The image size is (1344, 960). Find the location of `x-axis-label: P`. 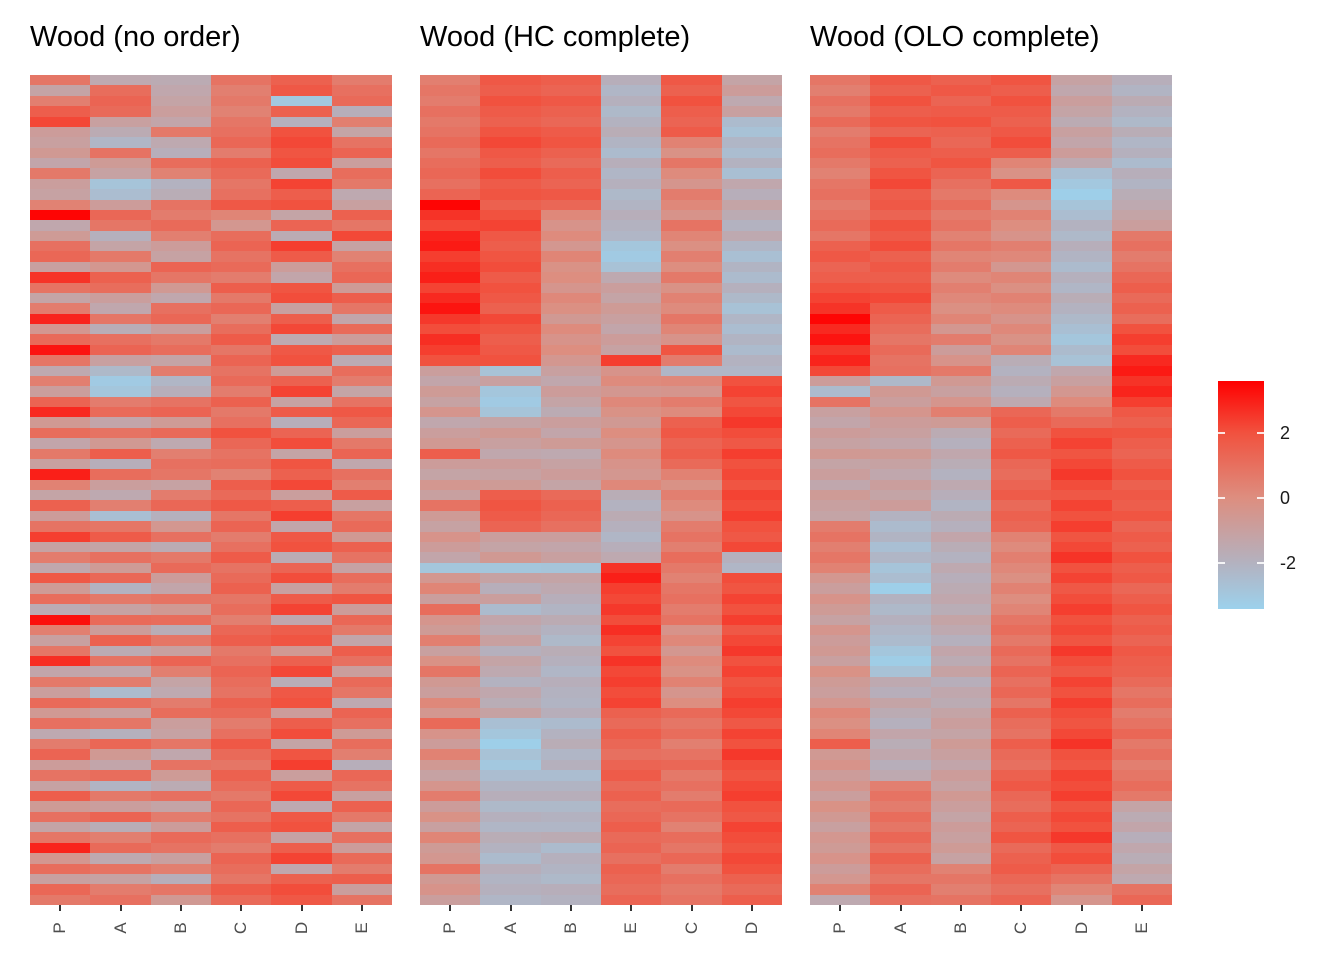

x-axis-label: P is located at coordinates (840, 928).